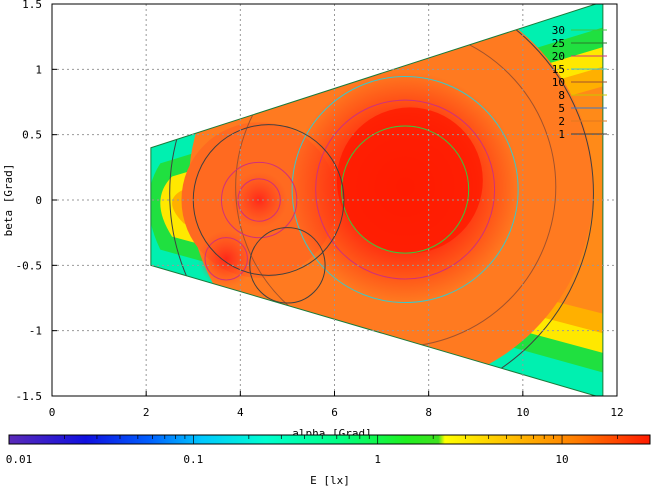 This screenshot has width=651, height=486. Describe the element at coordinates (8, 200) in the screenshot. I see `y-axis-label: beta [Grad]` at that location.